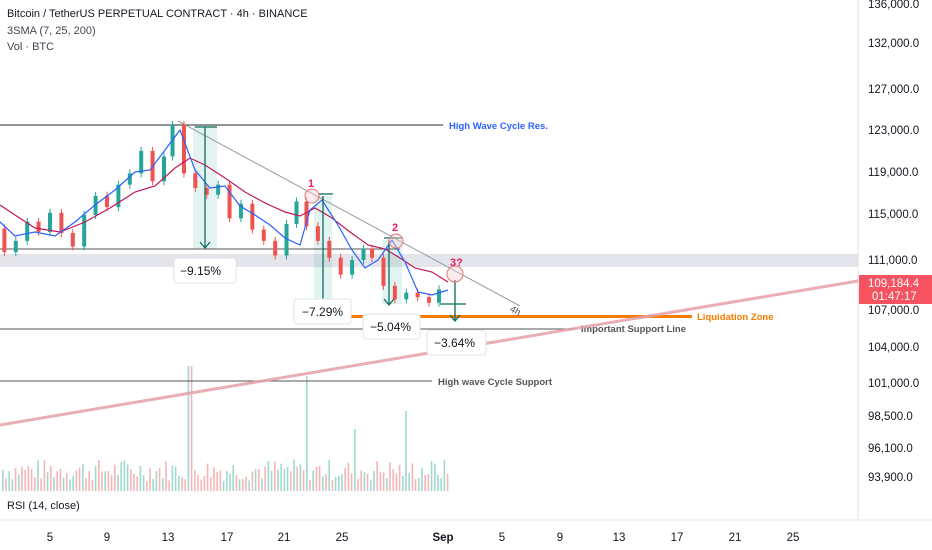  I want to click on date-tick: Sep, so click(442, 538).